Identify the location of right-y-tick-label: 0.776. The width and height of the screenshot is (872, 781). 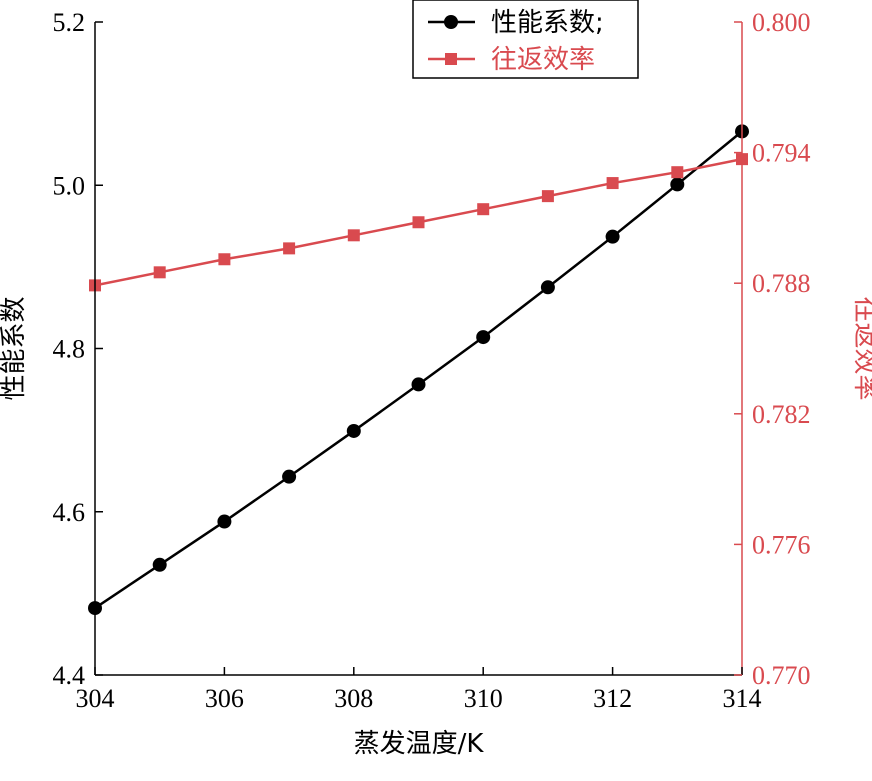
(781, 544).